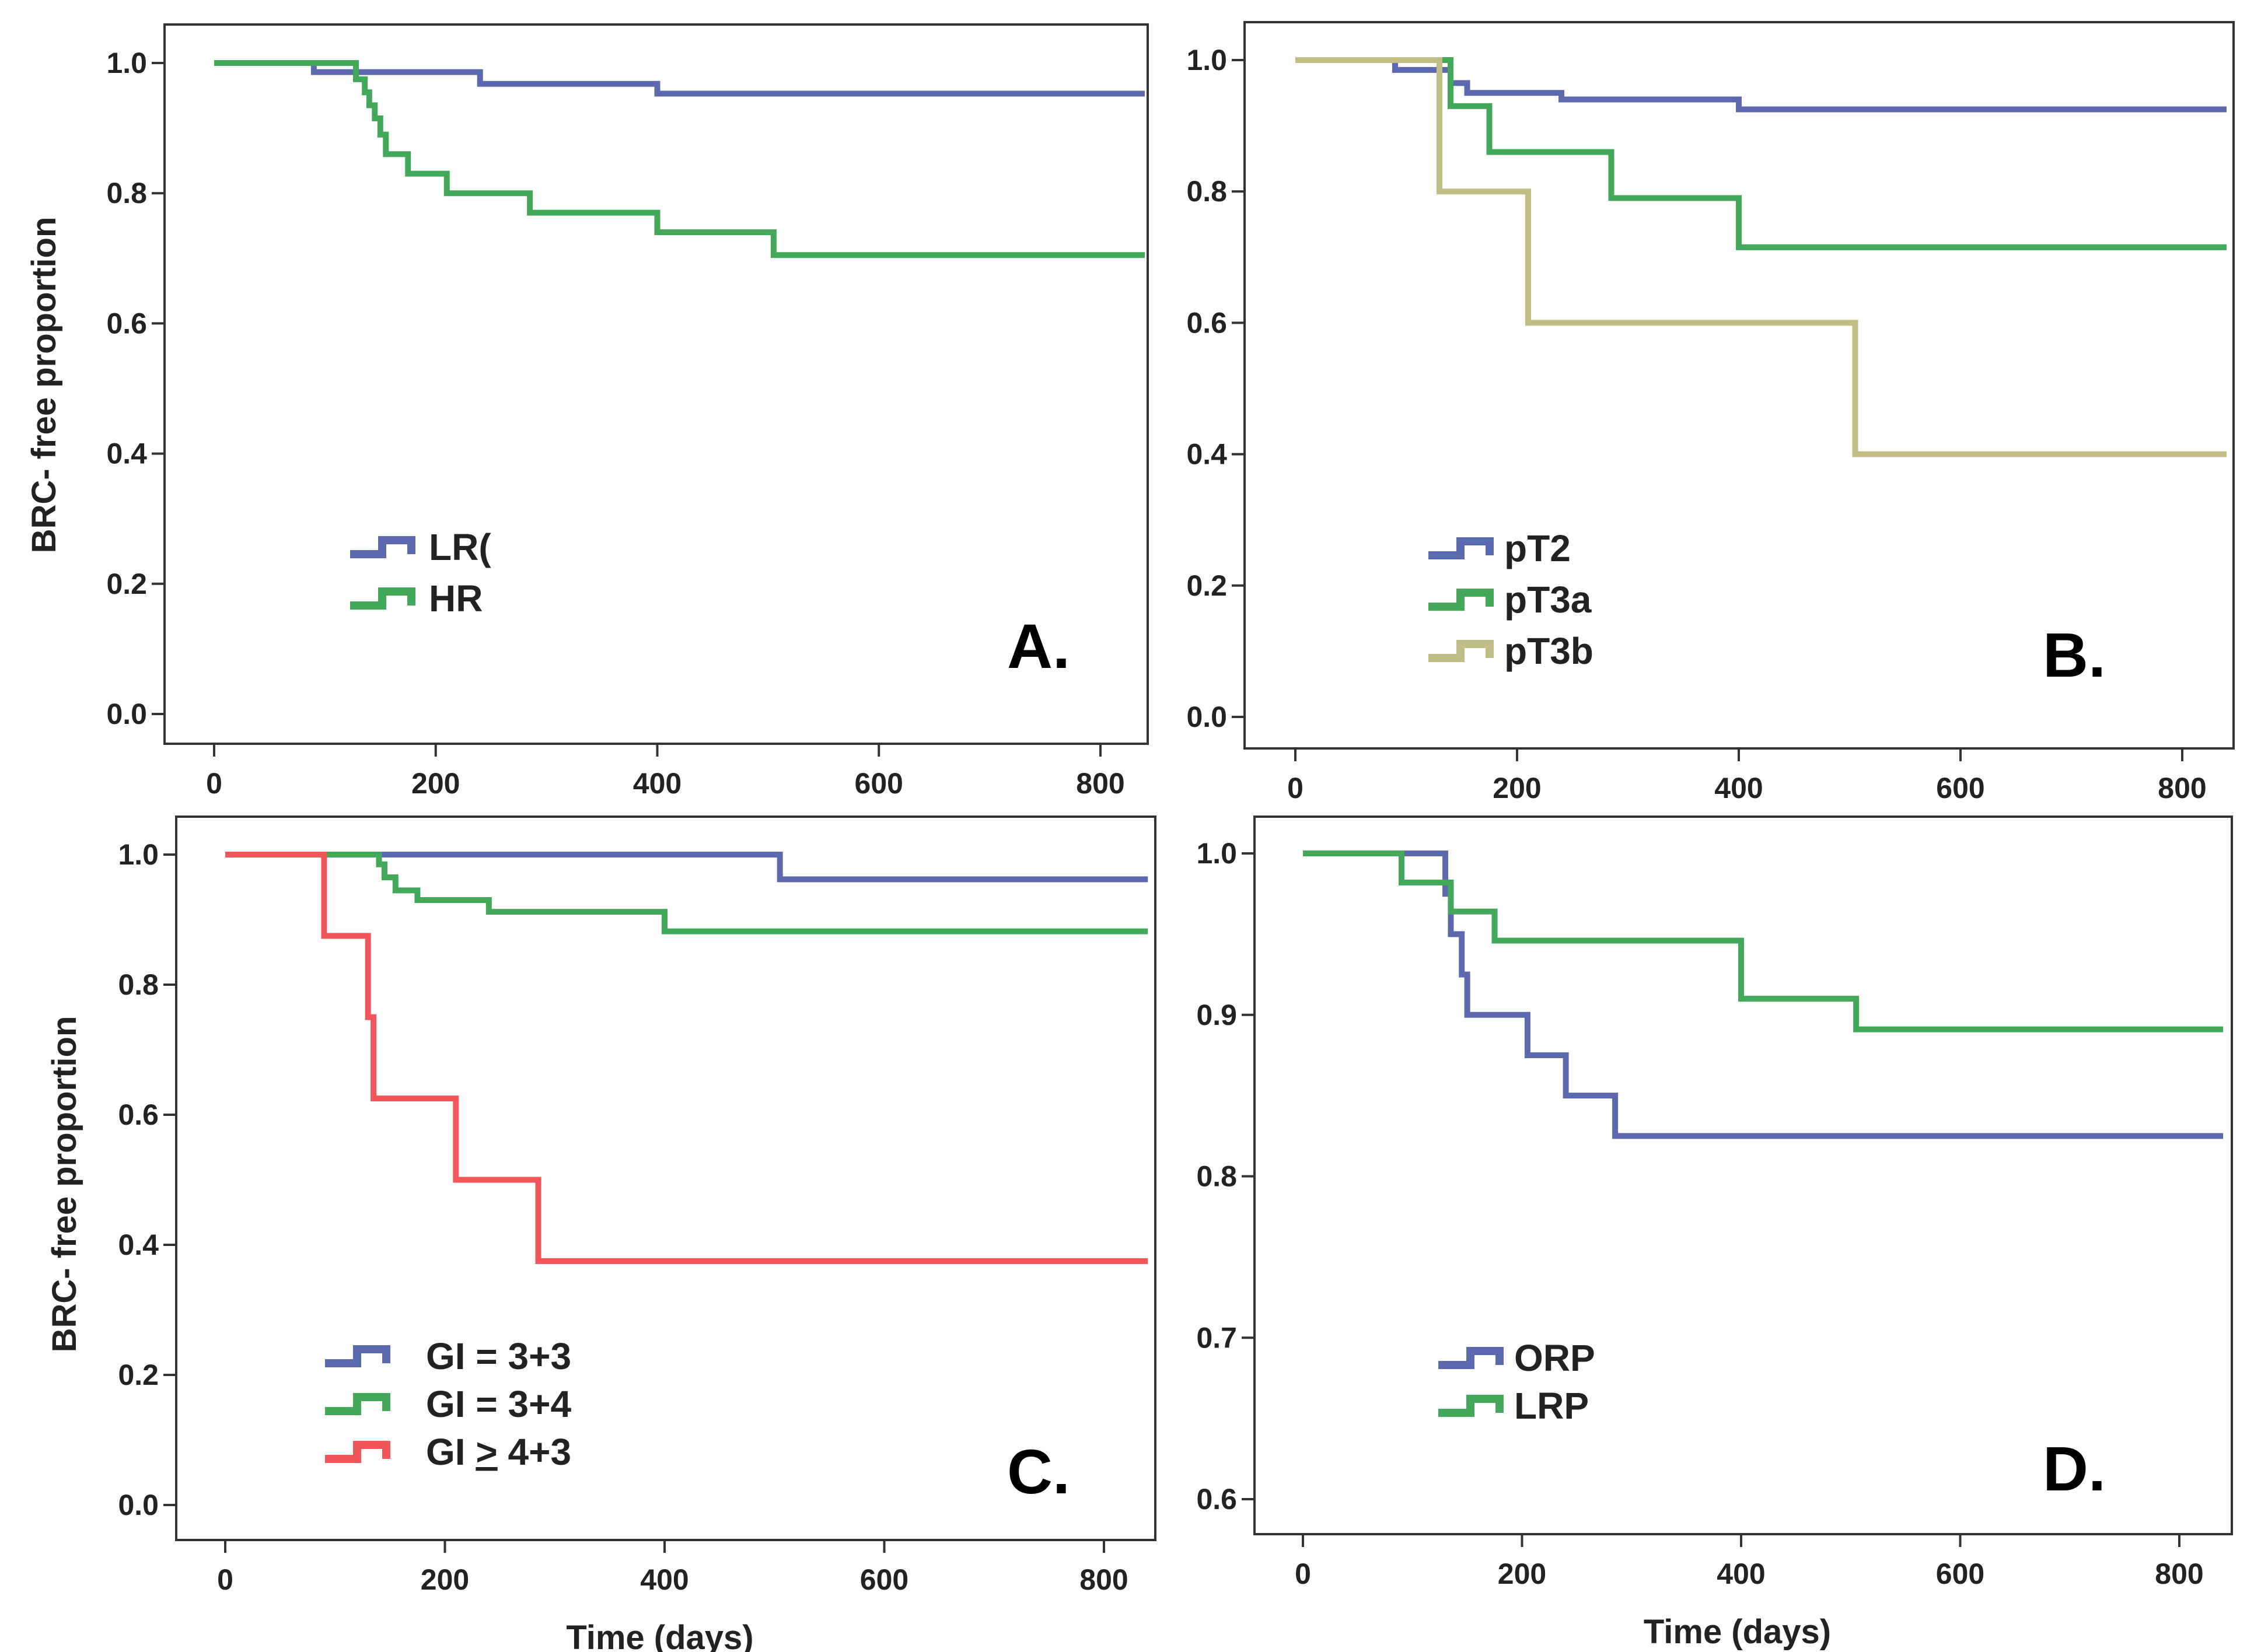  Describe the element at coordinates (1551, 1406) in the screenshot. I see `legend-label: LRP` at that location.